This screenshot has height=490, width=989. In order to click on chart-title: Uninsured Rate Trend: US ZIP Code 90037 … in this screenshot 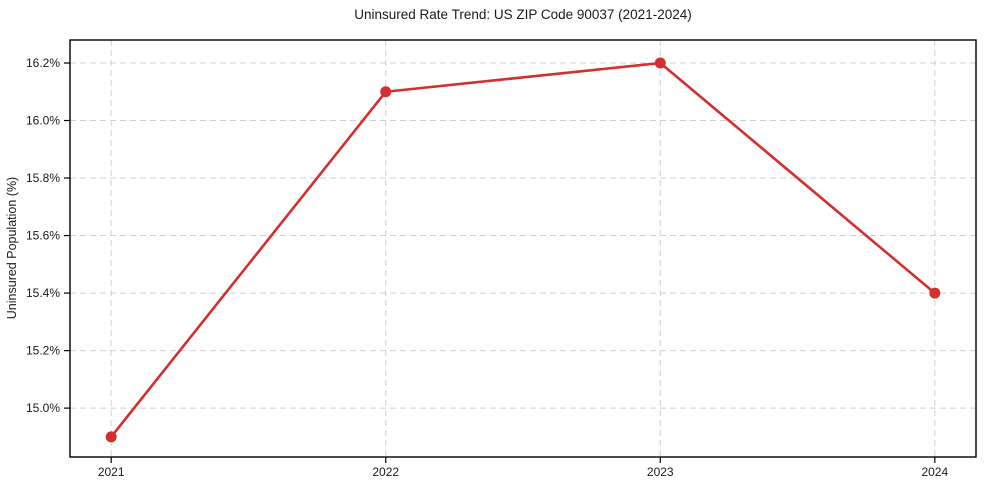, I will do `click(522, 14)`.